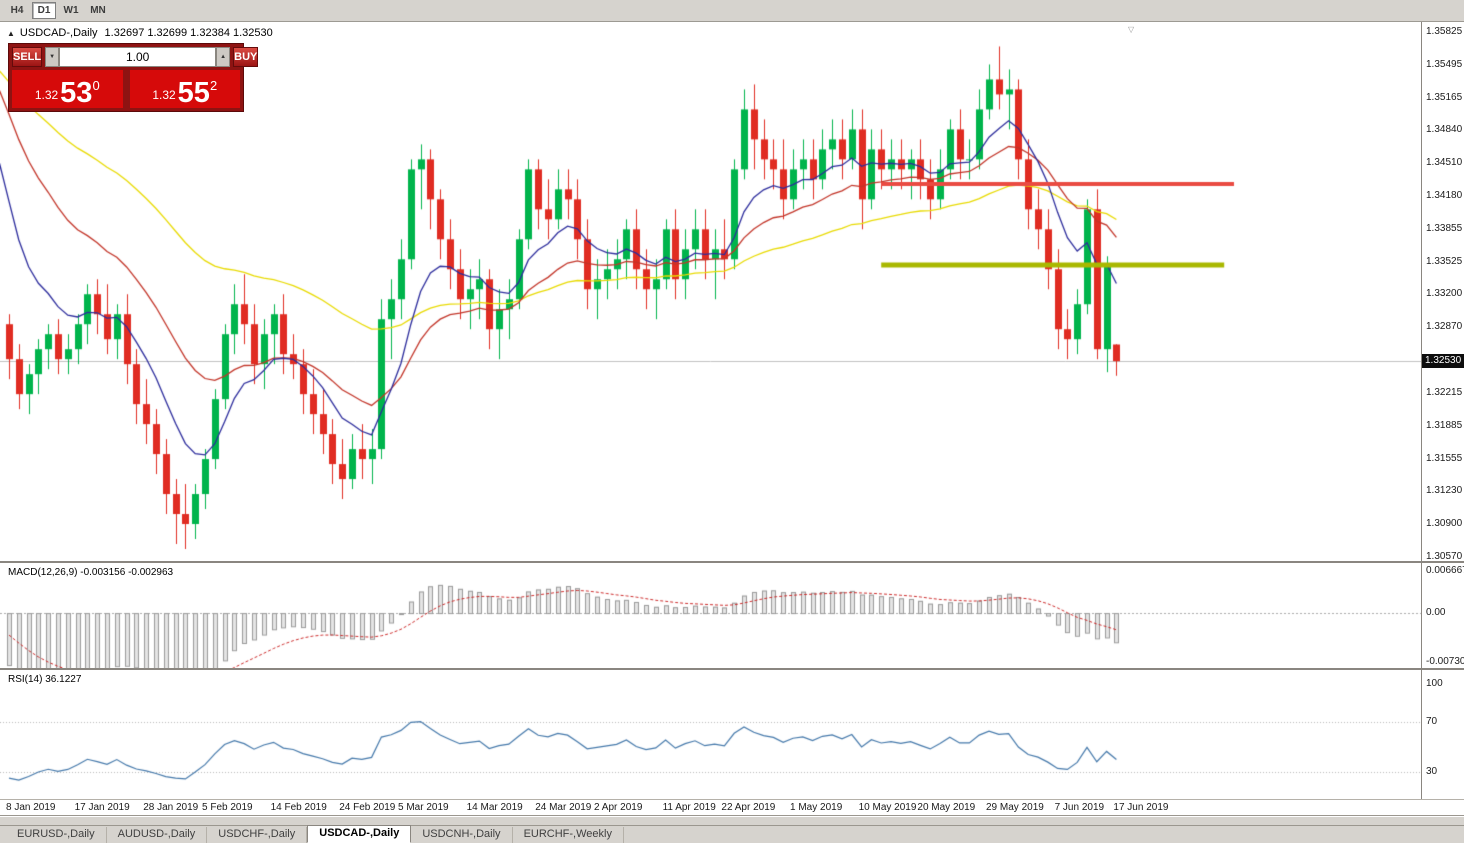  What do you see at coordinates (223, 57) in the screenshot?
I see `volume-increase-button: ▲` at bounding box center [223, 57].